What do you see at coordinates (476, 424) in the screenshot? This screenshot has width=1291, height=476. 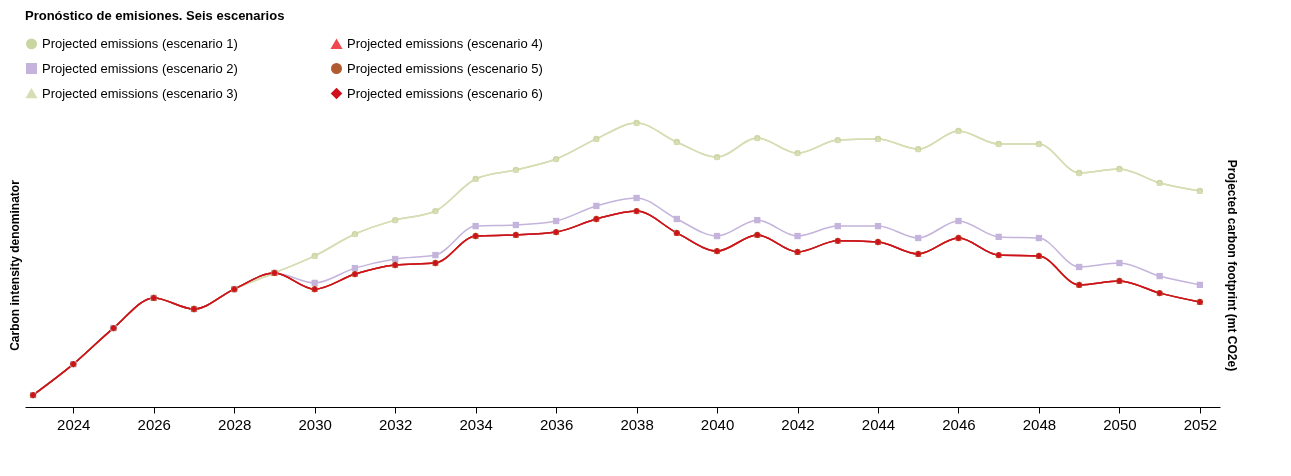 I see `x-tick-label: 2034` at bounding box center [476, 424].